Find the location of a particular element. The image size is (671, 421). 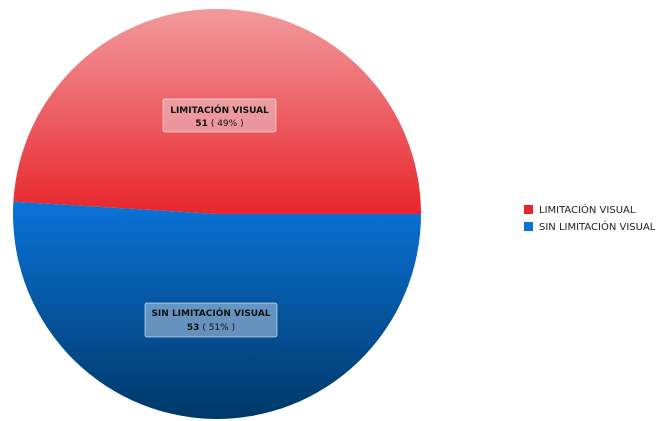

slice-percent-sin-limitacion: 51% is located at coordinates (219, 328).